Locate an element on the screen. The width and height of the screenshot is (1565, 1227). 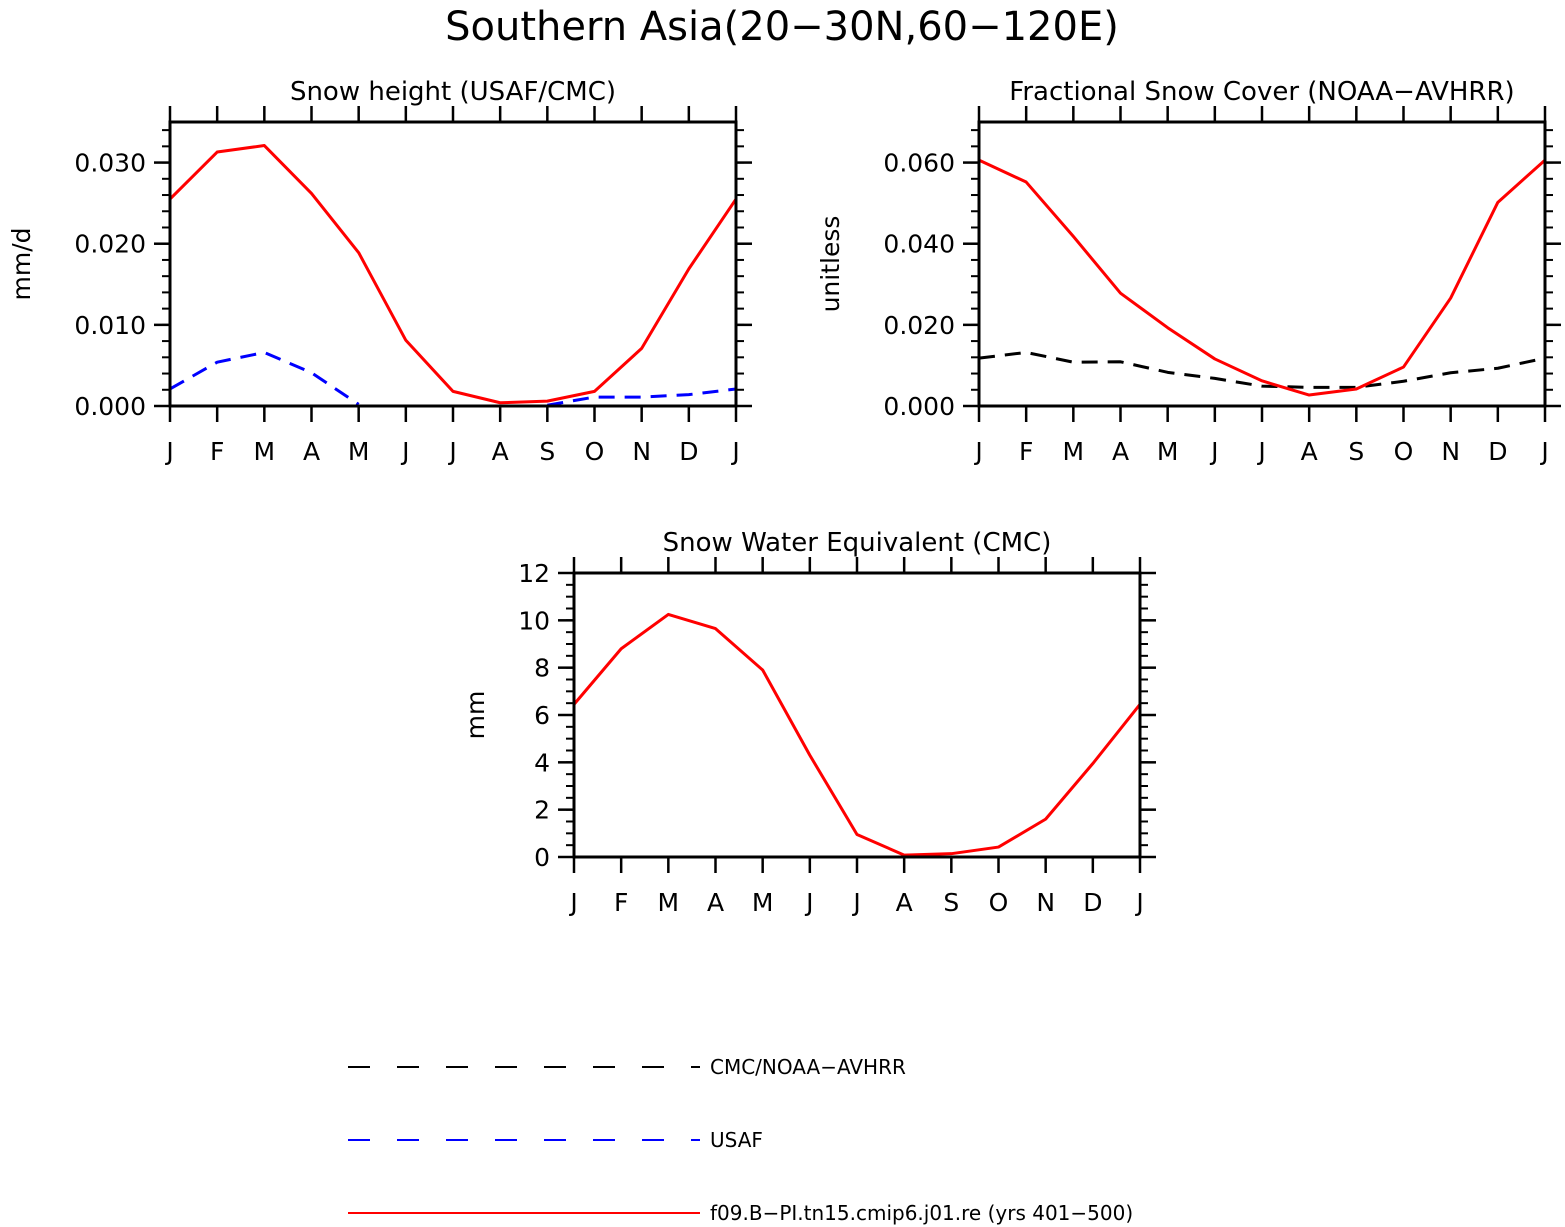
y-tick-label: 10 is located at coordinates (534, 620).